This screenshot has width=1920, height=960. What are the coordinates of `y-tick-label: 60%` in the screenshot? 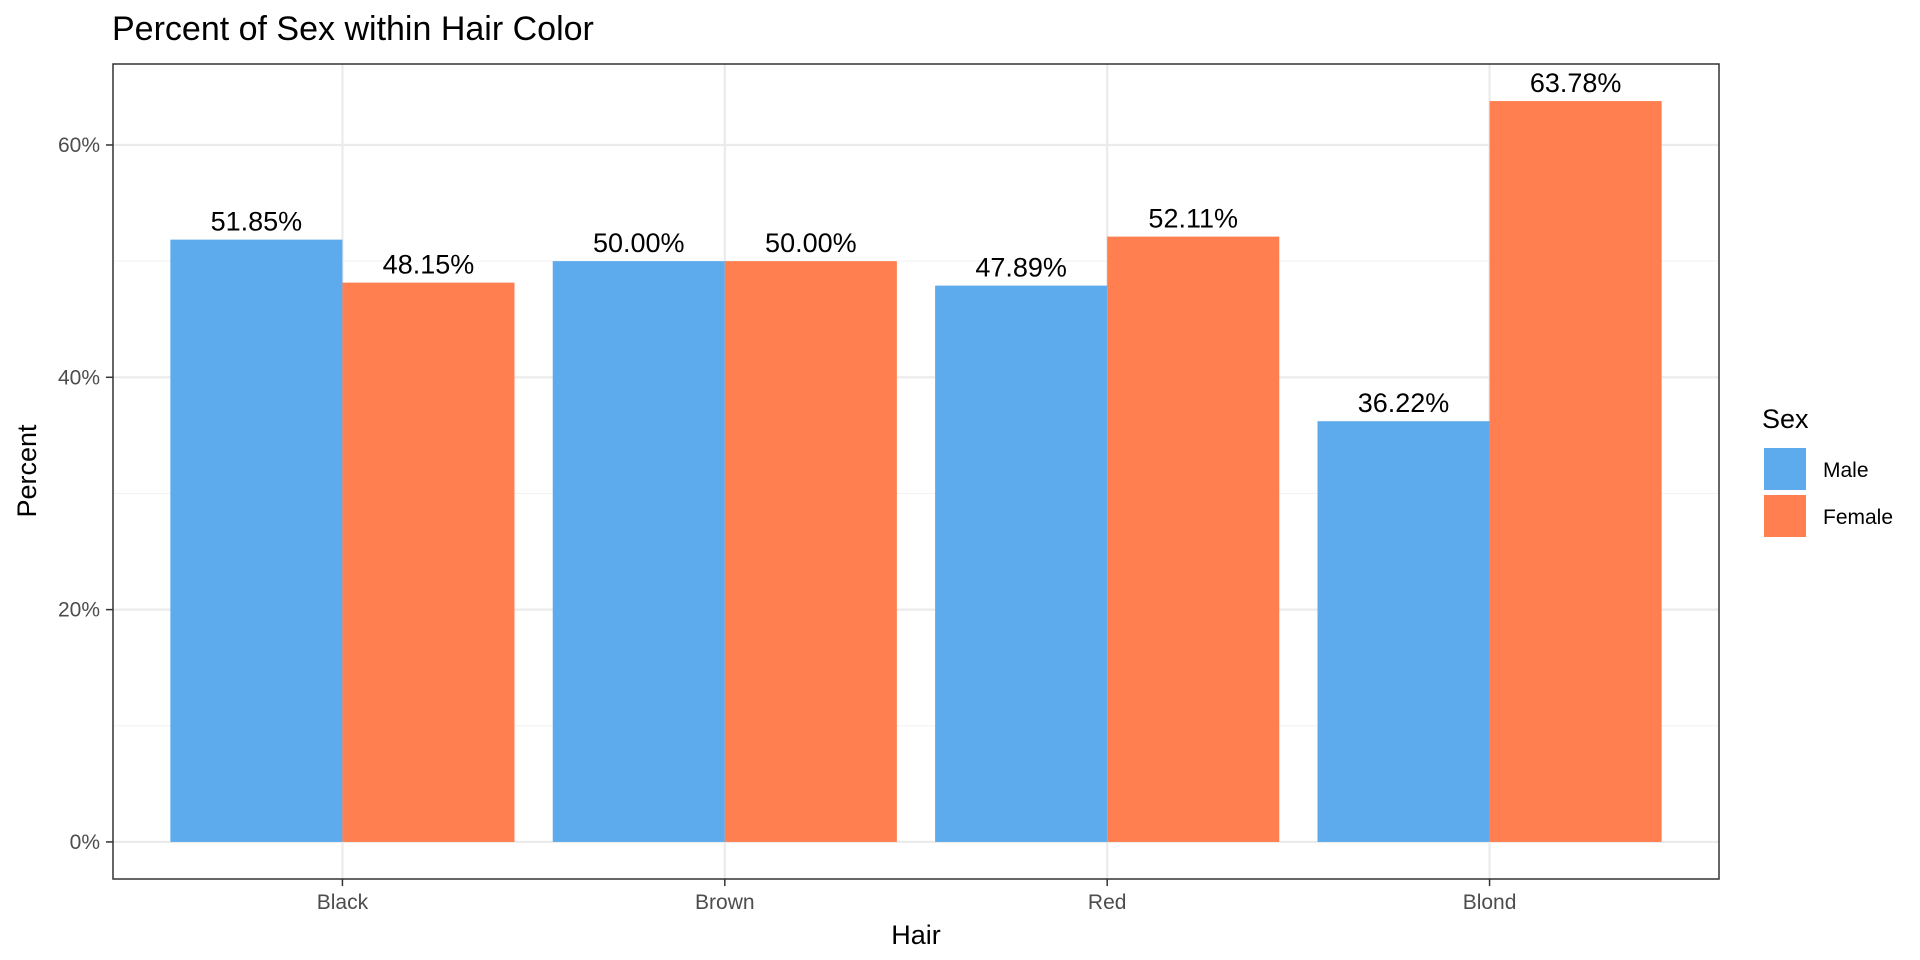 It's located at (79, 145).